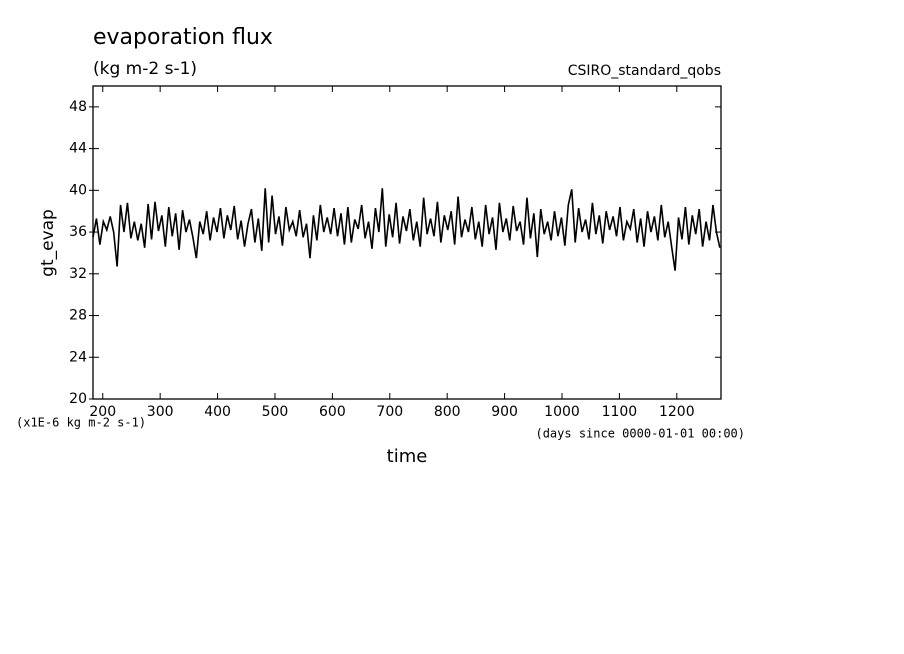 This screenshot has width=904, height=654. Describe the element at coordinates (620, 412) in the screenshot. I see `x-tick-label: 1100` at that location.